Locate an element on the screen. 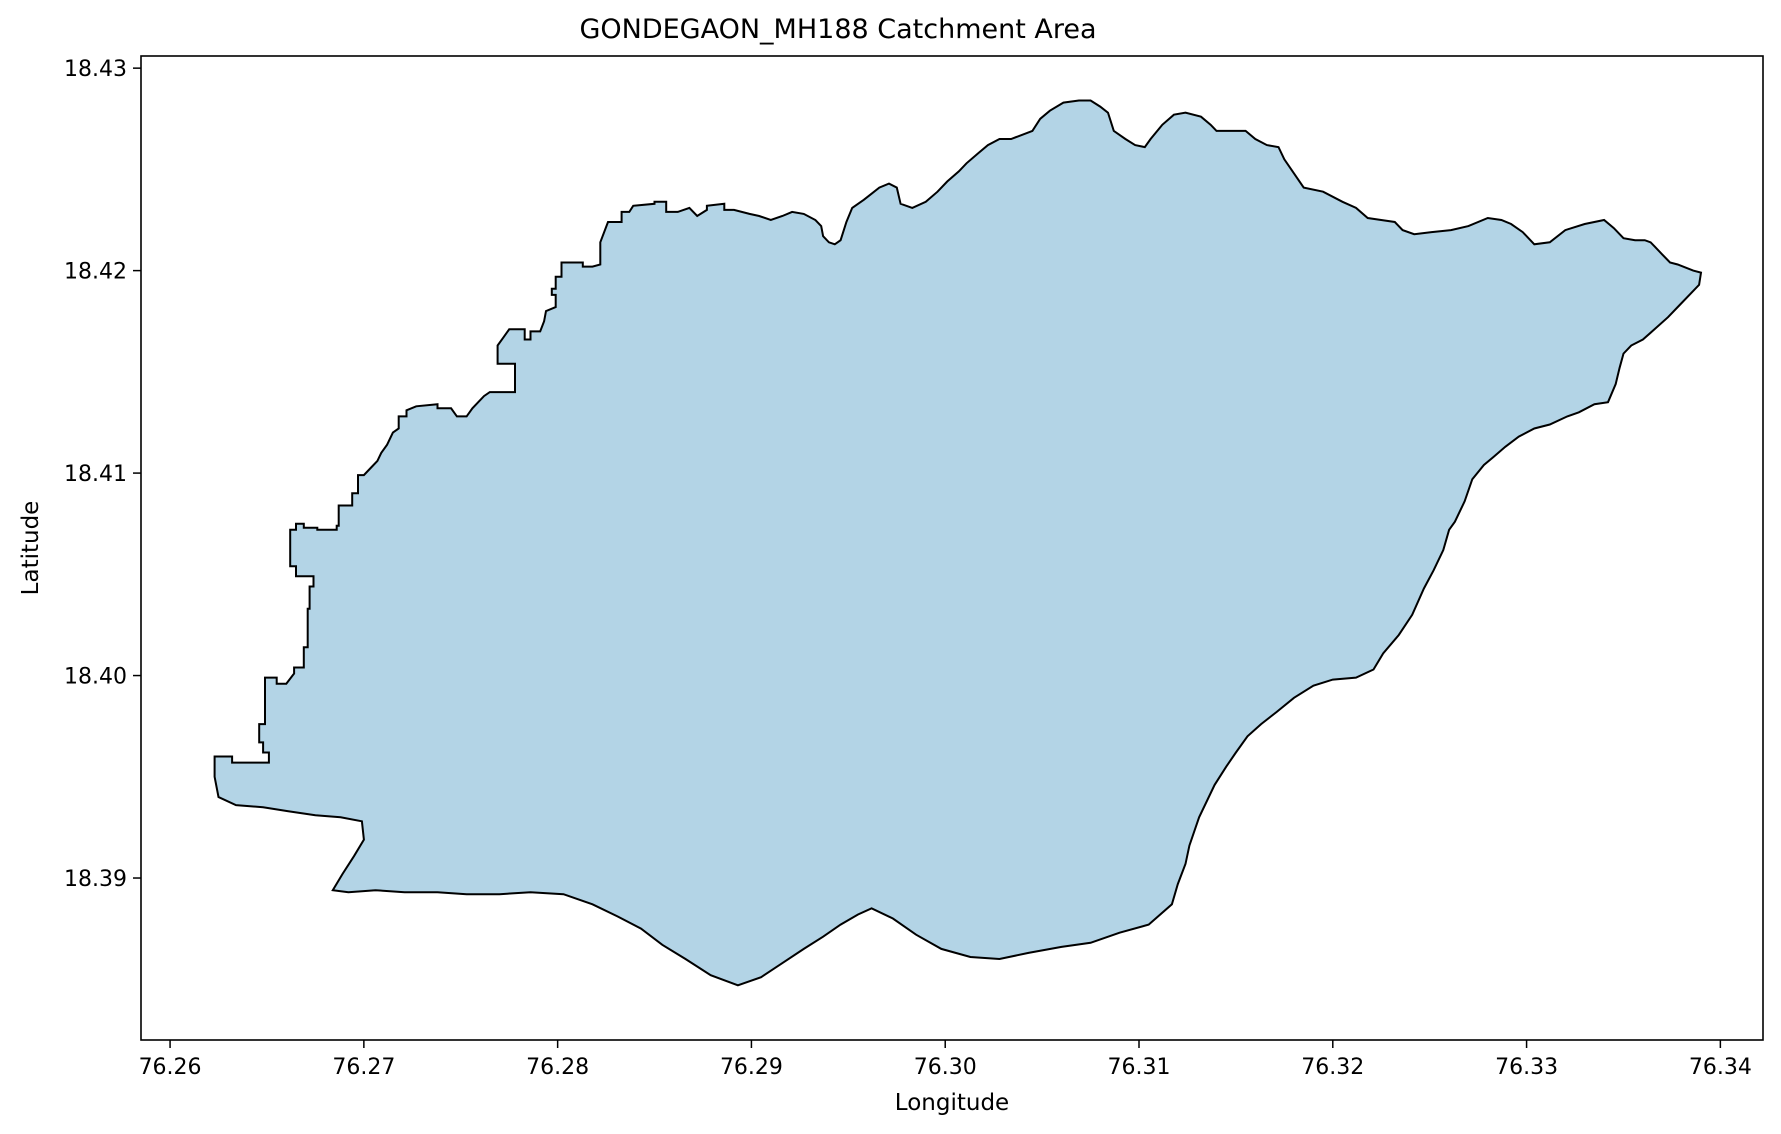  y-tick-label: 18.41 is located at coordinates (95, 474).